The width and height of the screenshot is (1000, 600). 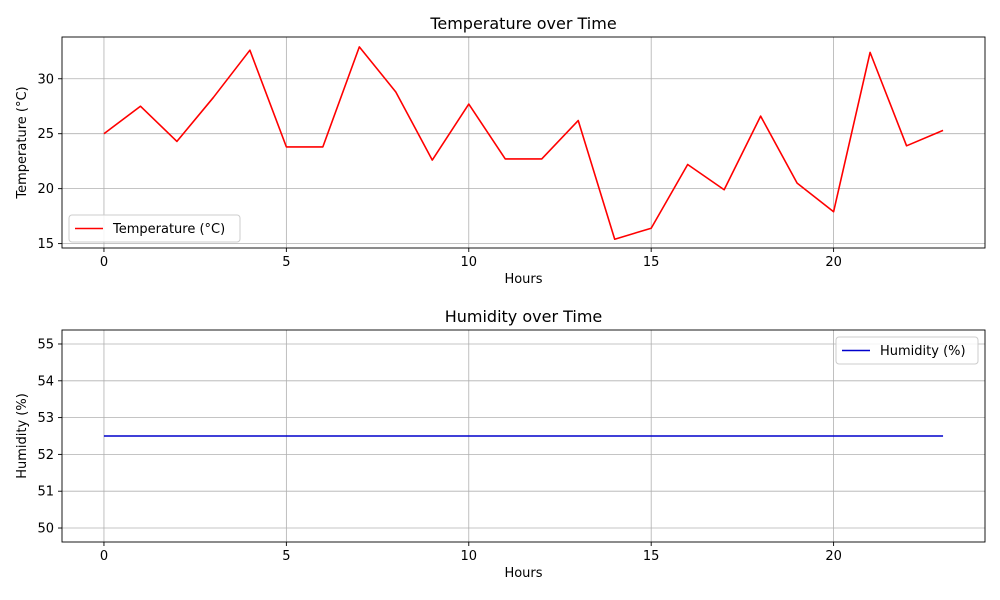 What do you see at coordinates (45, 189) in the screenshot?
I see `temperature-y-tick-label: 20` at bounding box center [45, 189].